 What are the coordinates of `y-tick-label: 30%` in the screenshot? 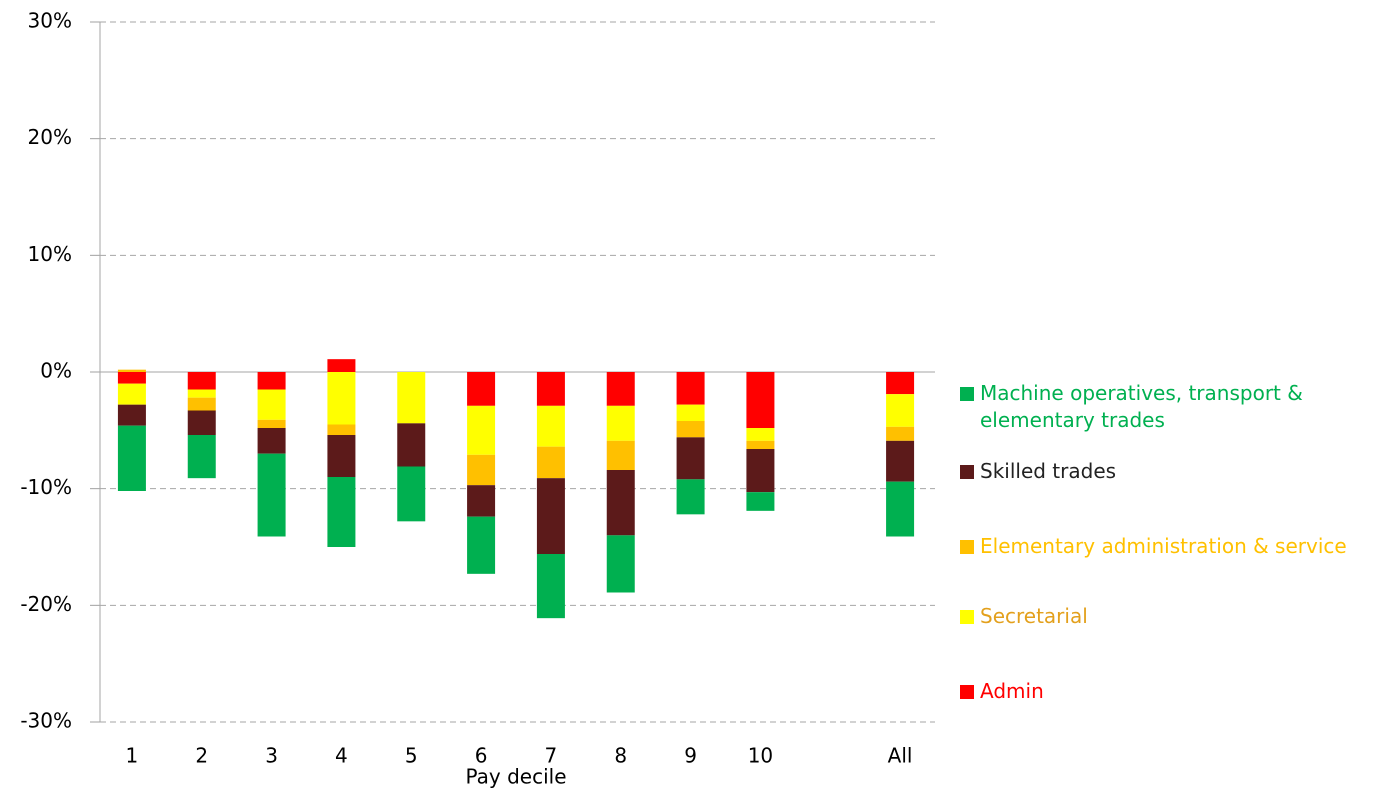 It's located at (50, 21).